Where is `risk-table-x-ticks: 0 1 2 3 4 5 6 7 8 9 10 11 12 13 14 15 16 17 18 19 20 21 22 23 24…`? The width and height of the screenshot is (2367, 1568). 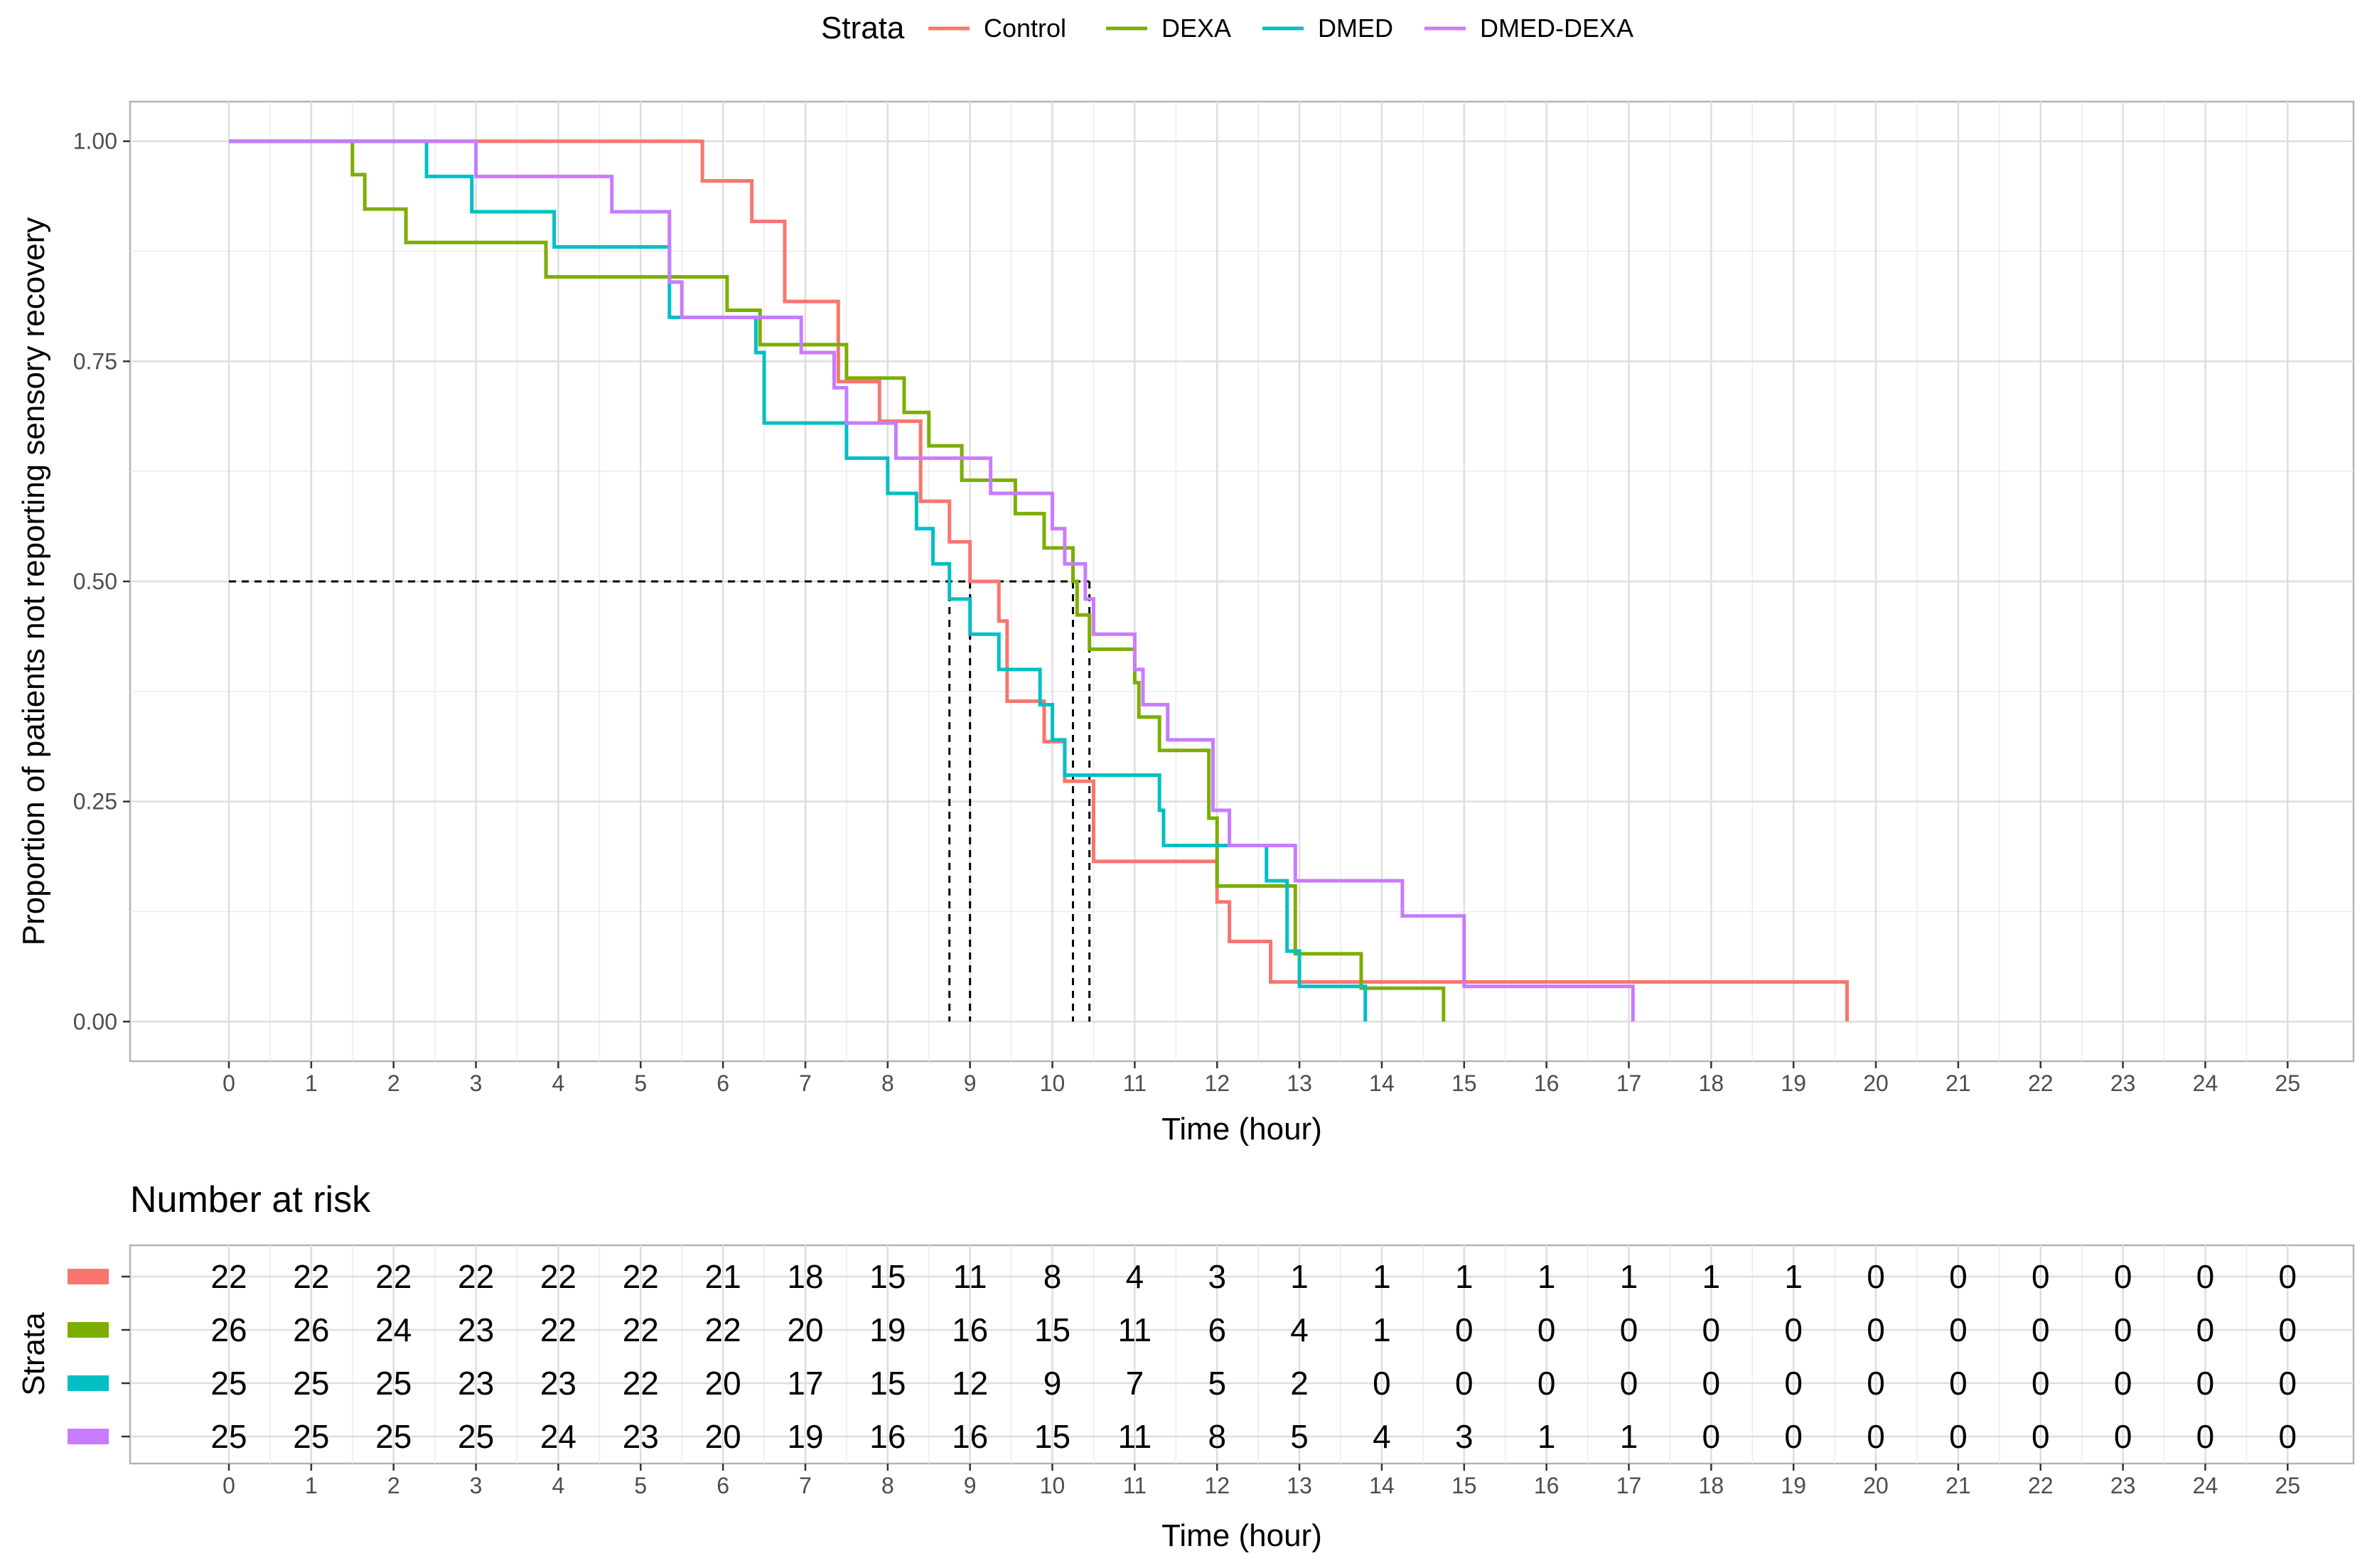
risk-table-x-ticks: 0 1 2 3 4 5 6 7 8 9 10 11 12 13 14 15 16 17 18 19 20 21 22 23 24… is located at coordinates (1261, 1481).